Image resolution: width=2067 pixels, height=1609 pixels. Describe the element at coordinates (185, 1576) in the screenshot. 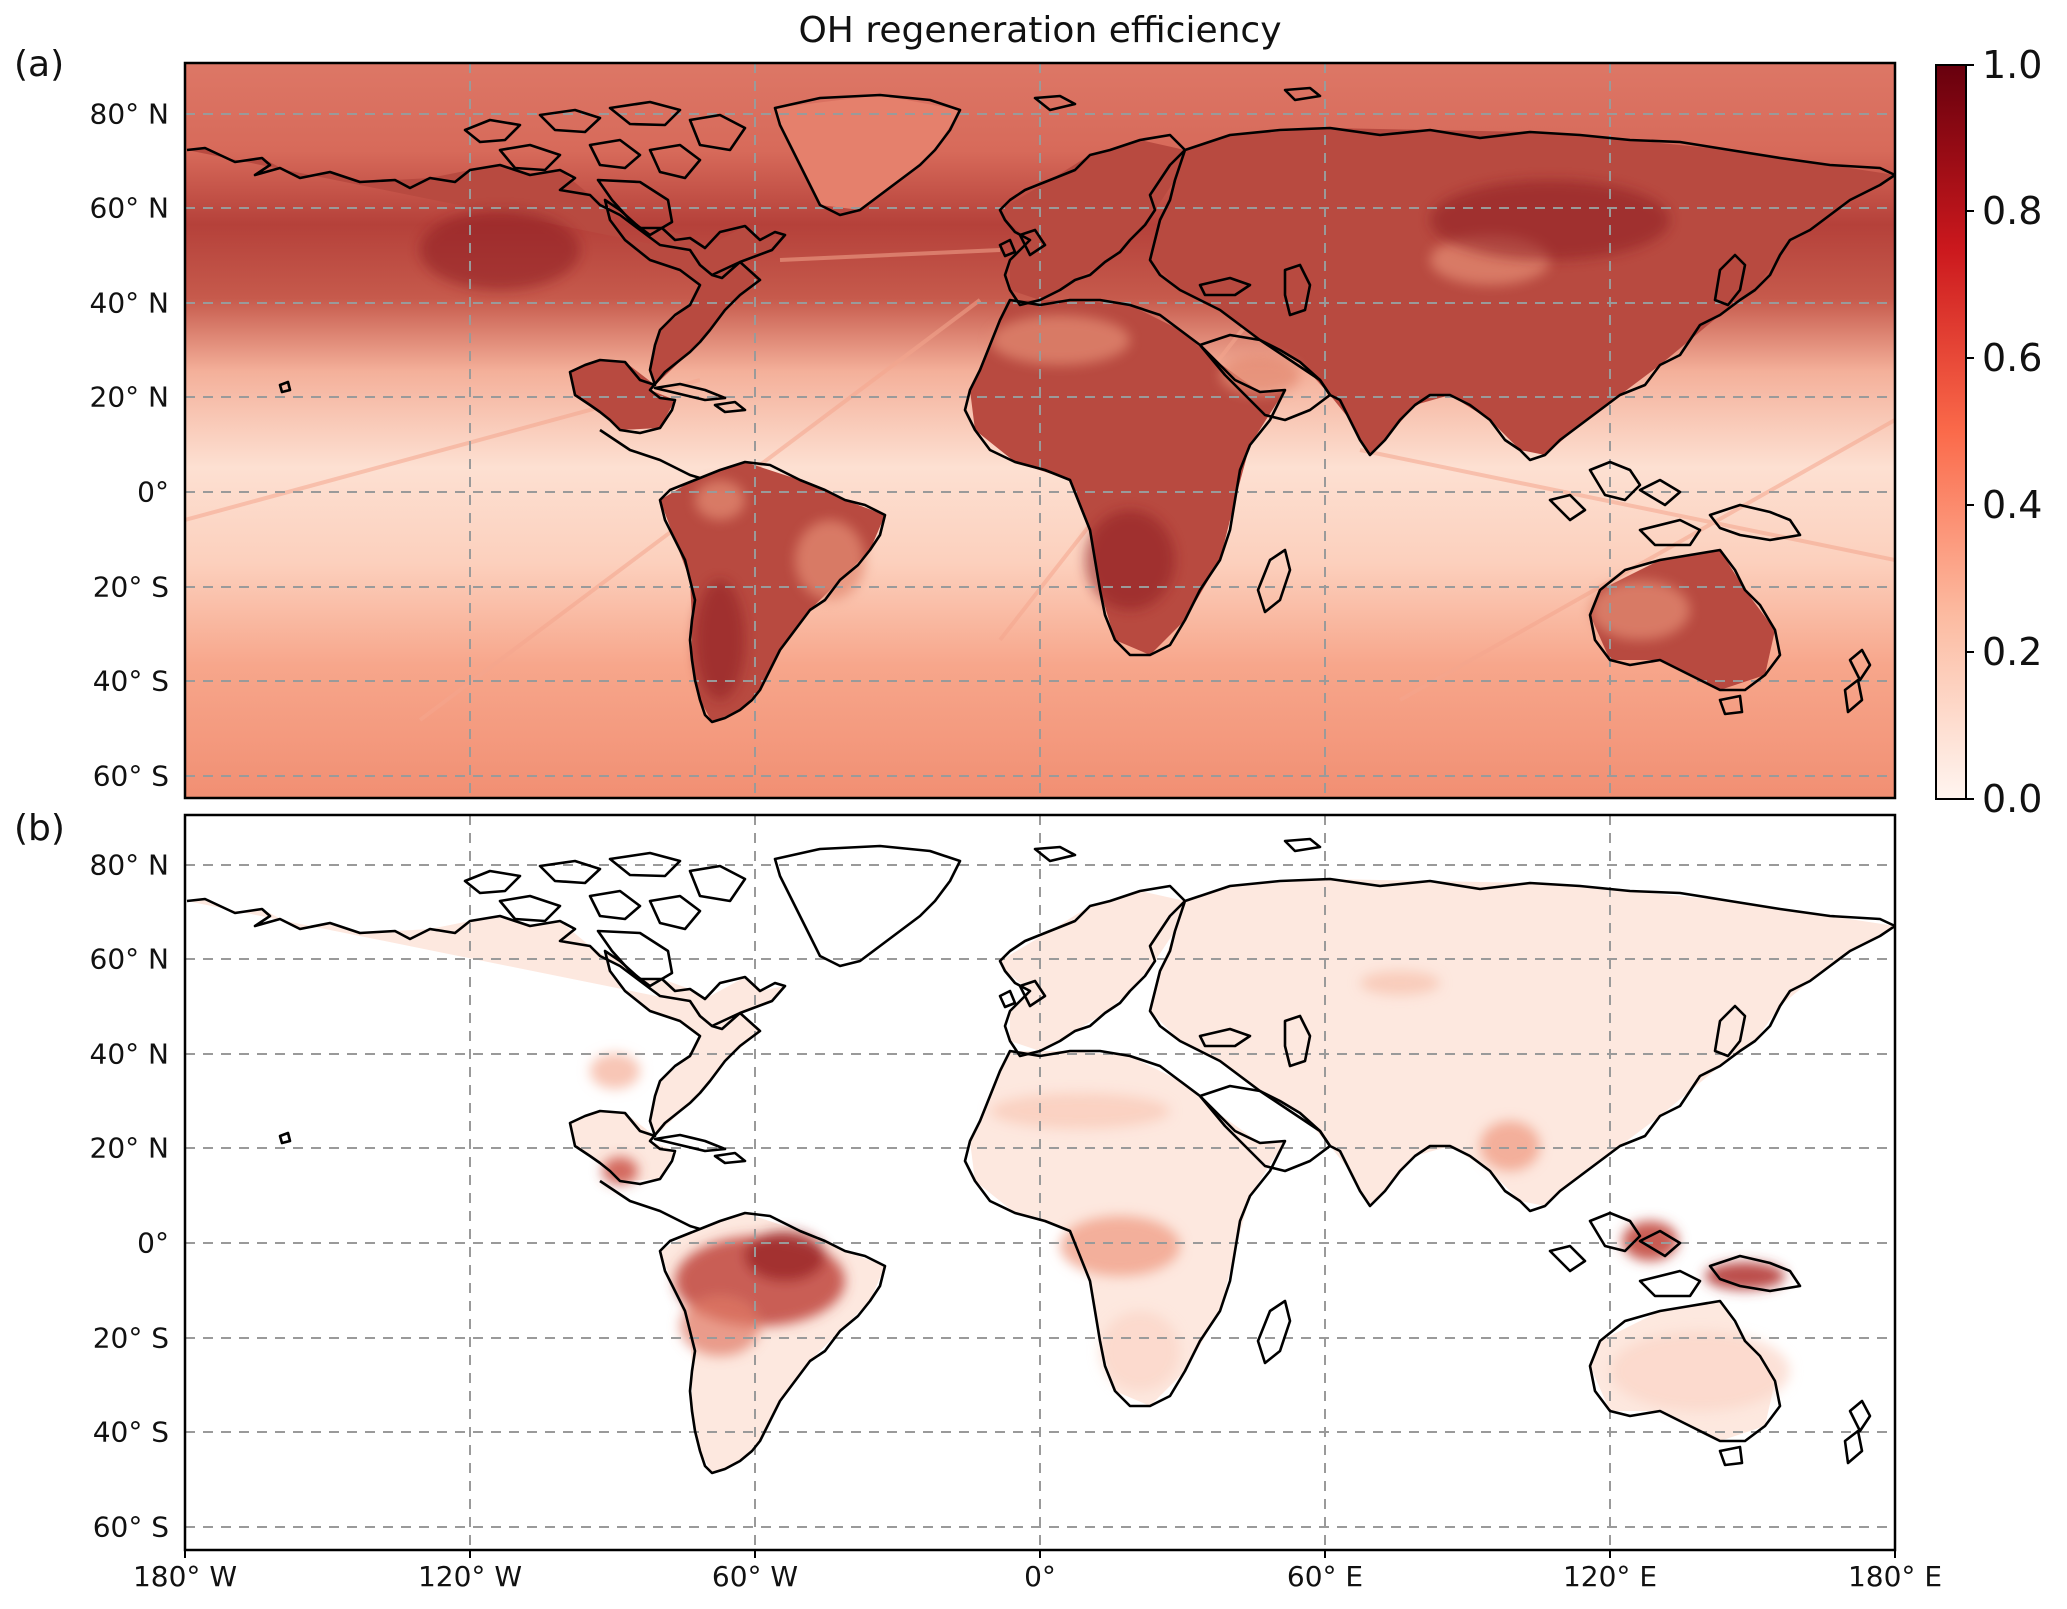

I see `lon-label: 180° W` at that location.